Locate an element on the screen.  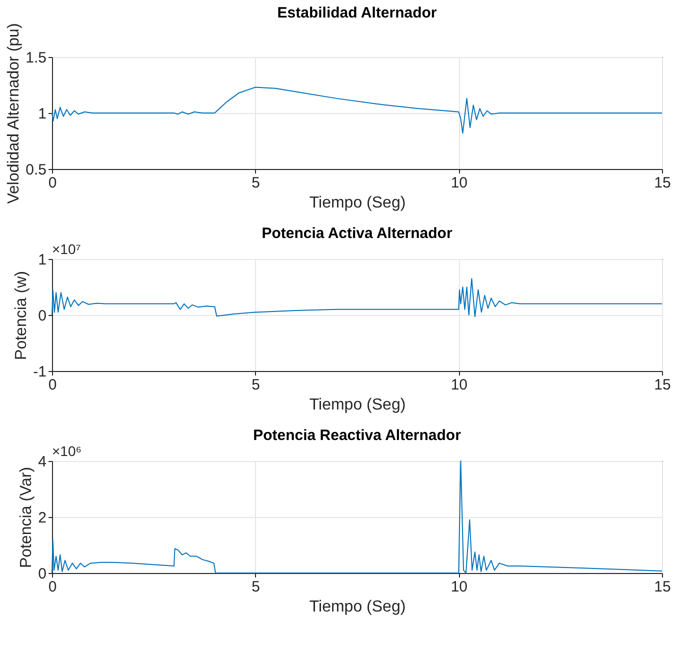
y-tick-label: 4 is located at coordinates (42, 462).